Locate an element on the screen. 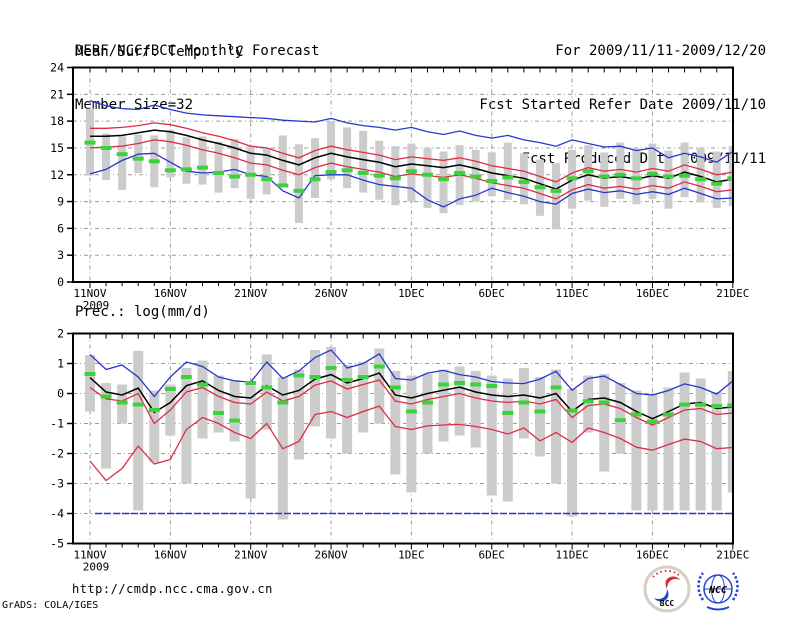 Image resolution: width=800 pixels, height=618 pixels. bcc-logo: BCC is located at coordinates (667, 589).